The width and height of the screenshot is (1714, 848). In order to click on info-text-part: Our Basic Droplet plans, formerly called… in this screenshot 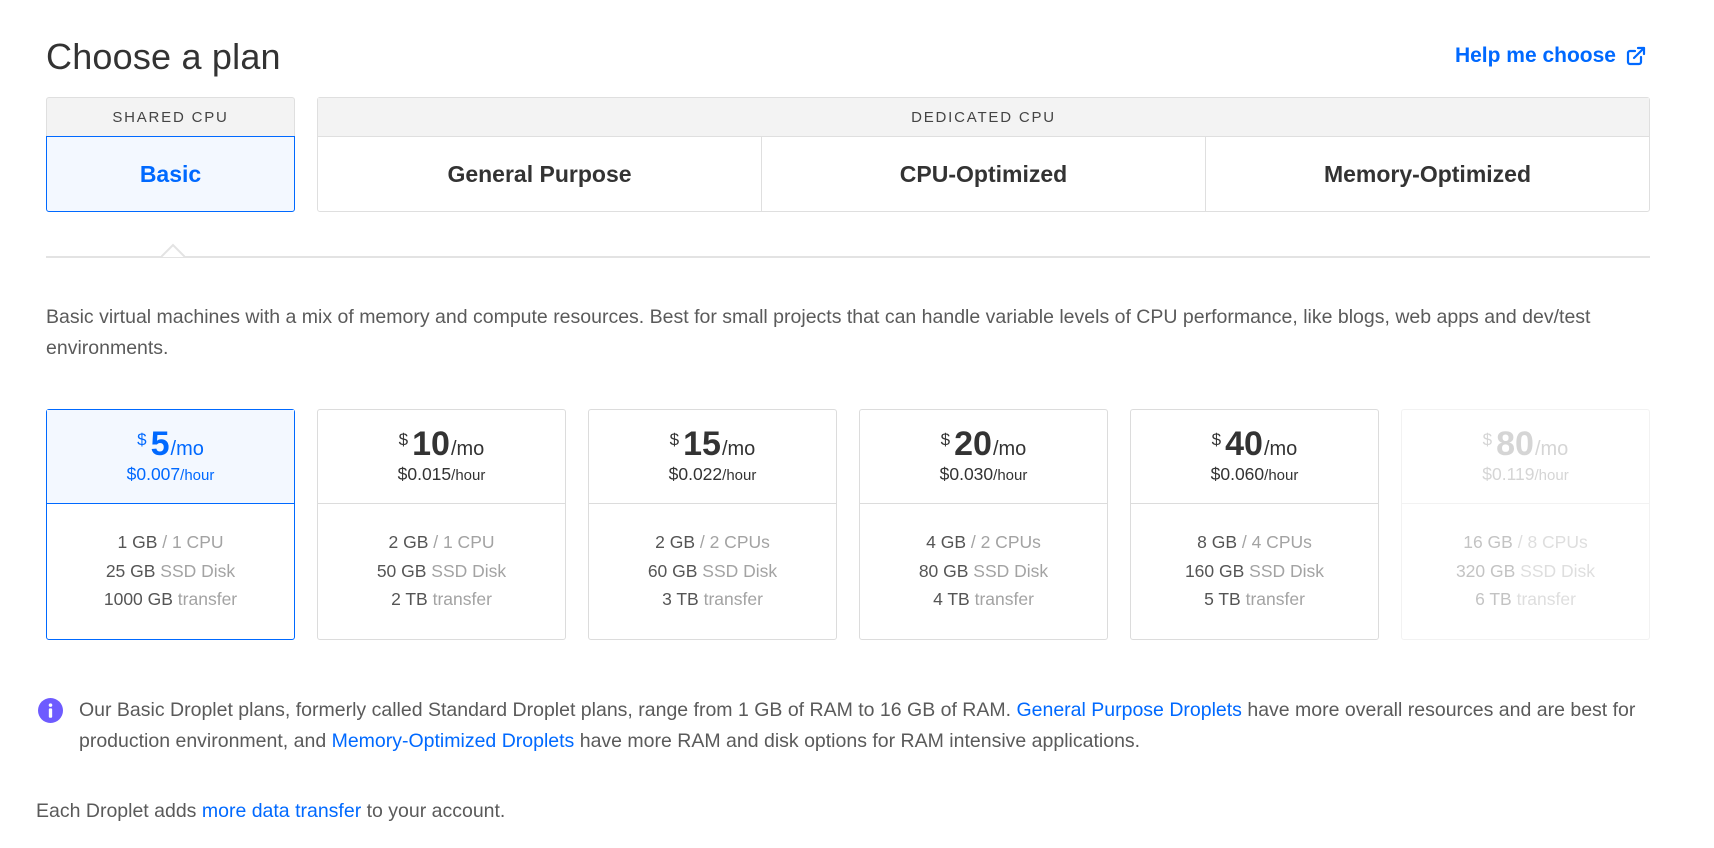, I will do `click(548, 710)`.